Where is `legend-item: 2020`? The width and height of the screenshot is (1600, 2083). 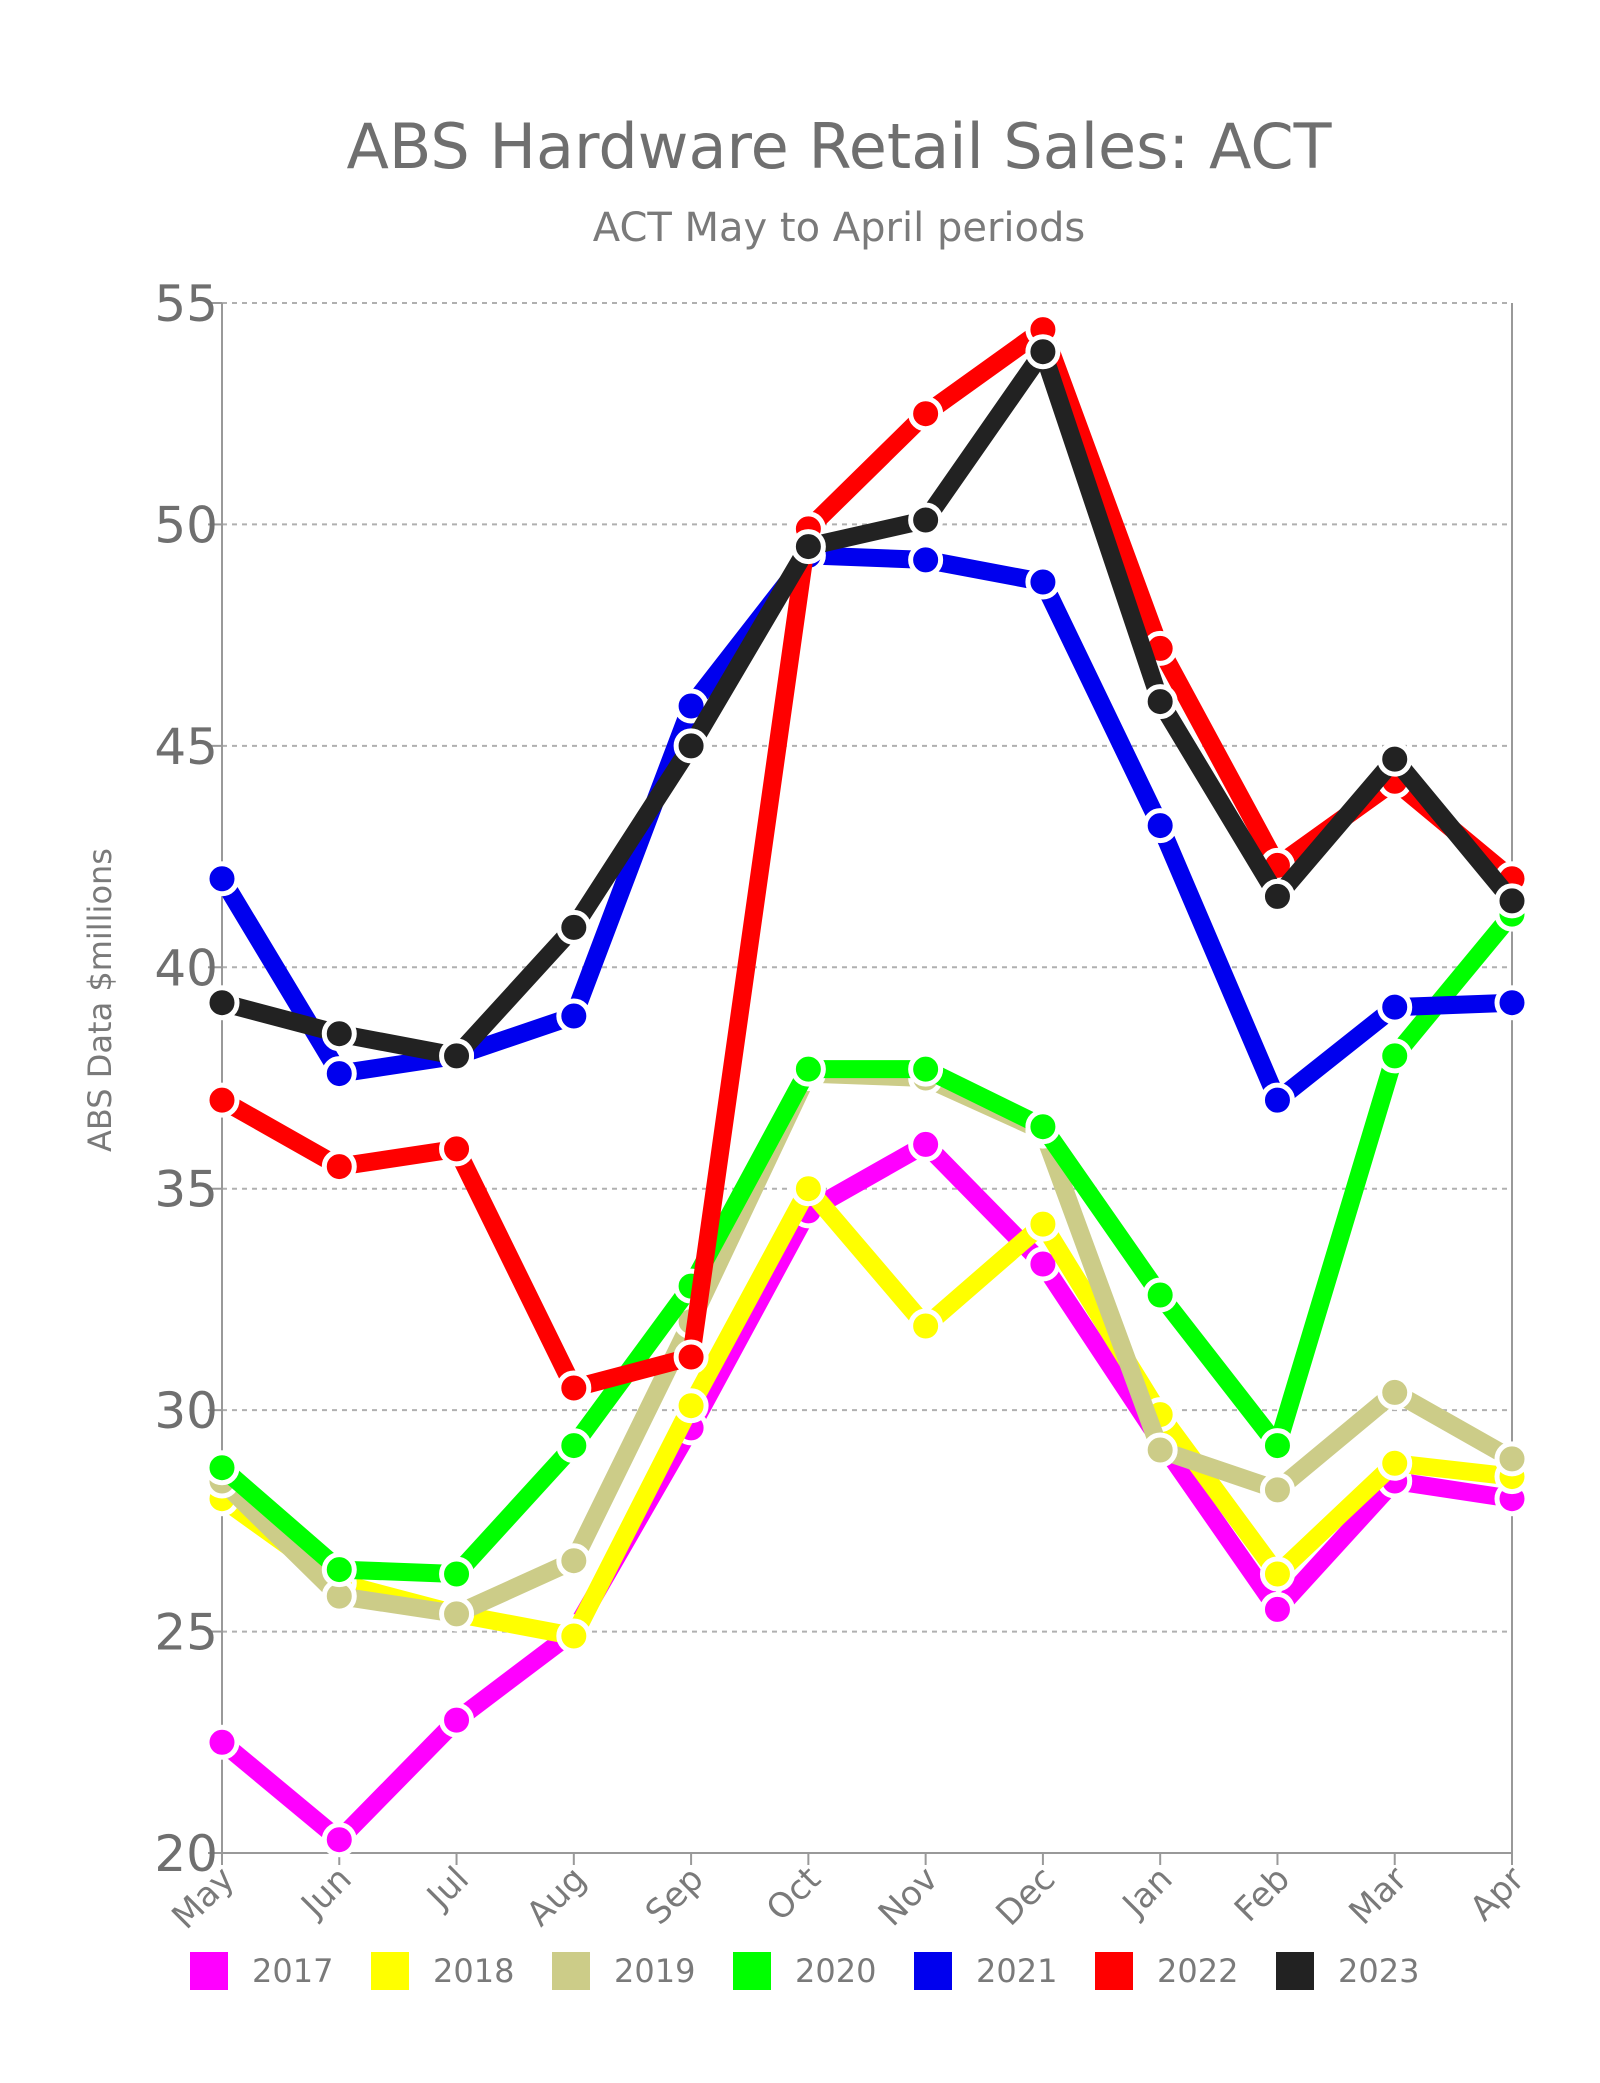
legend-item: 2020 is located at coordinates (804, 1971).